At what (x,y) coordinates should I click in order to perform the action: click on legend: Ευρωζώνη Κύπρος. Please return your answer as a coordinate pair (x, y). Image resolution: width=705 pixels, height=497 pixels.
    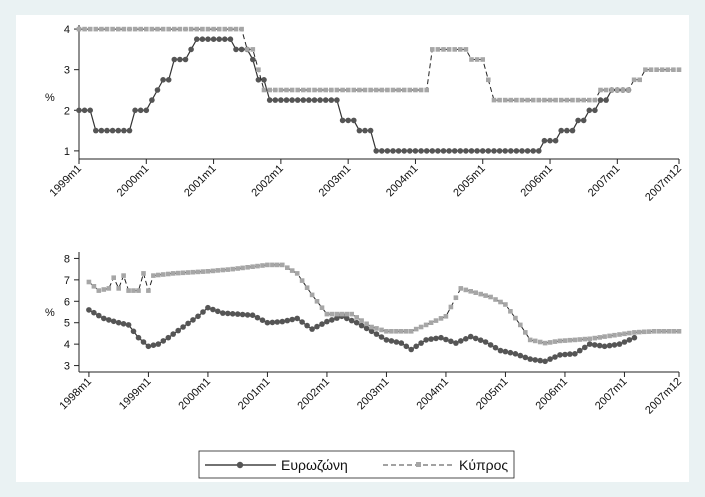
    Looking at the image, I should click on (356, 464).